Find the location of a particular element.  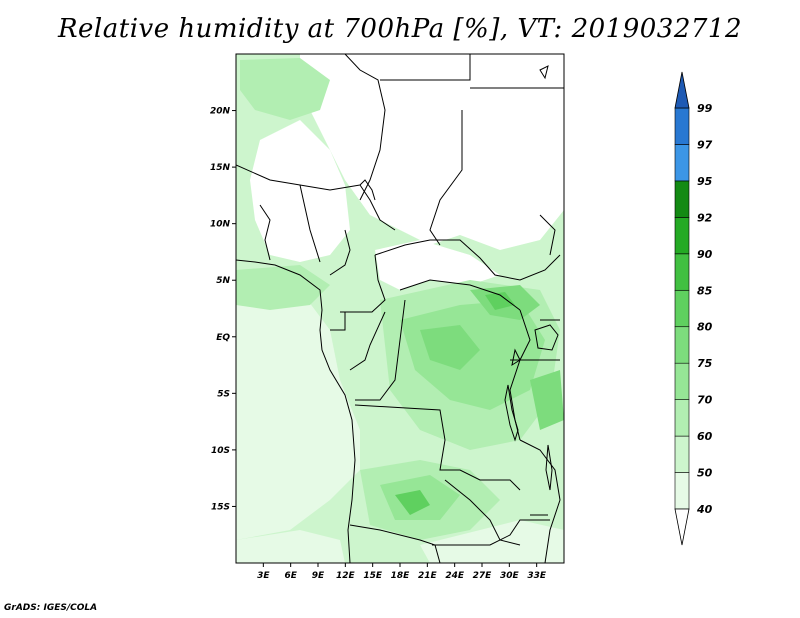

dry-region-west is located at coordinates (300, 191).